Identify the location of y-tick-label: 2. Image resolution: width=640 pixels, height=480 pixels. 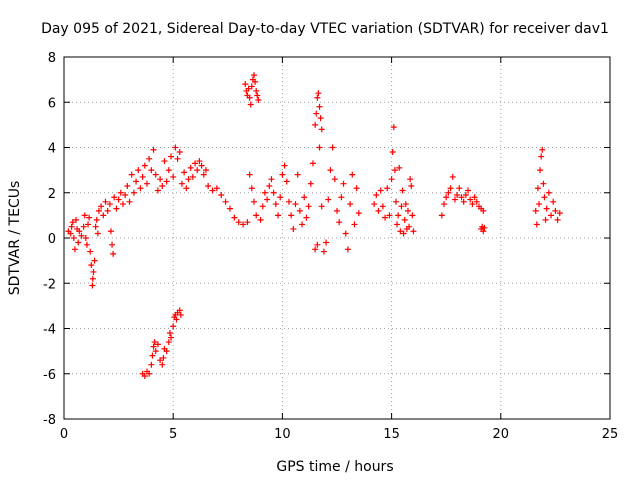
(52, 194).